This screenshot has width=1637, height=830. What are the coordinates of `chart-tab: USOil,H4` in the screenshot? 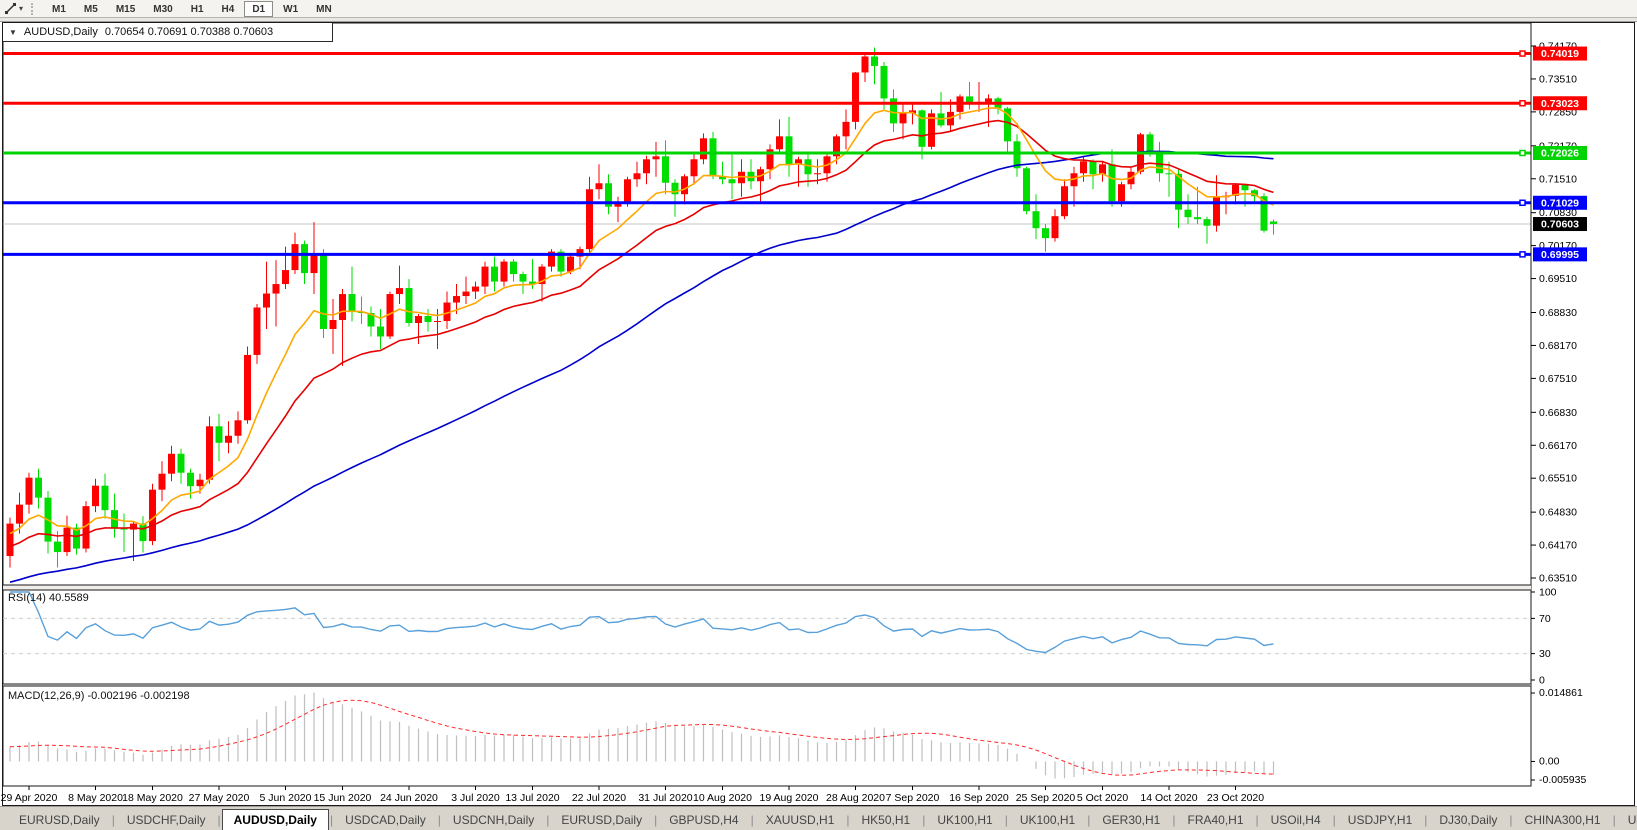 It's located at (1295, 820).